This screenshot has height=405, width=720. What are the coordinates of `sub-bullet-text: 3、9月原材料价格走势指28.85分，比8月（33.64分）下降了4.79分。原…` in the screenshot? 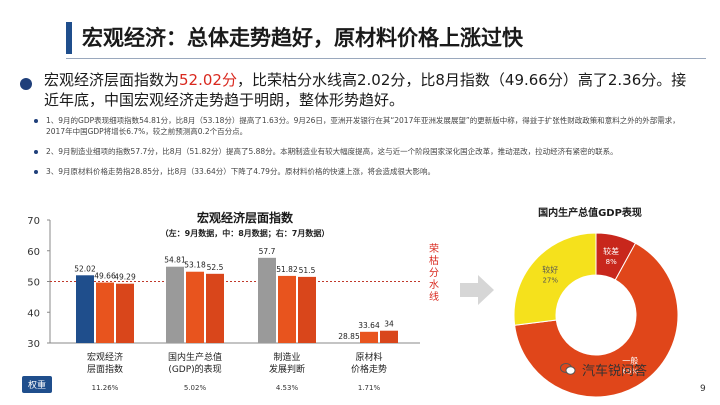 It's located at (240, 171).